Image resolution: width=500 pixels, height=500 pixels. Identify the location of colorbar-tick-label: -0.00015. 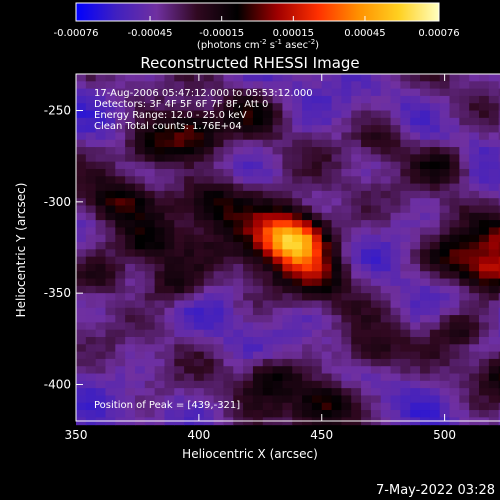
(221, 33).